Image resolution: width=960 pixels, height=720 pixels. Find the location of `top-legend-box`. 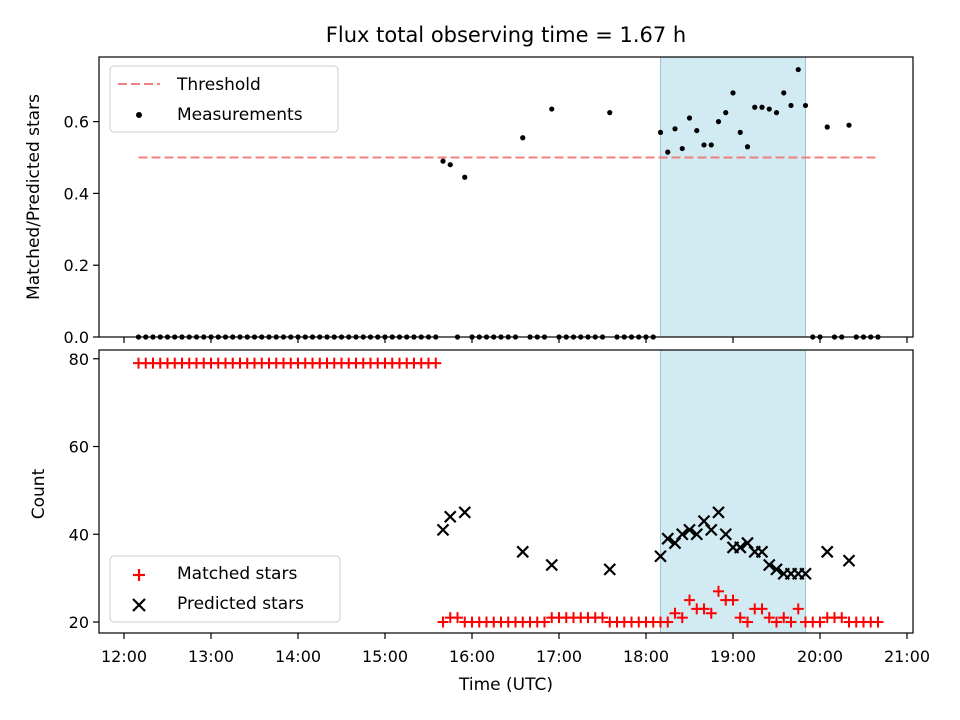

top-legend-box is located at coordinates (224, 99).